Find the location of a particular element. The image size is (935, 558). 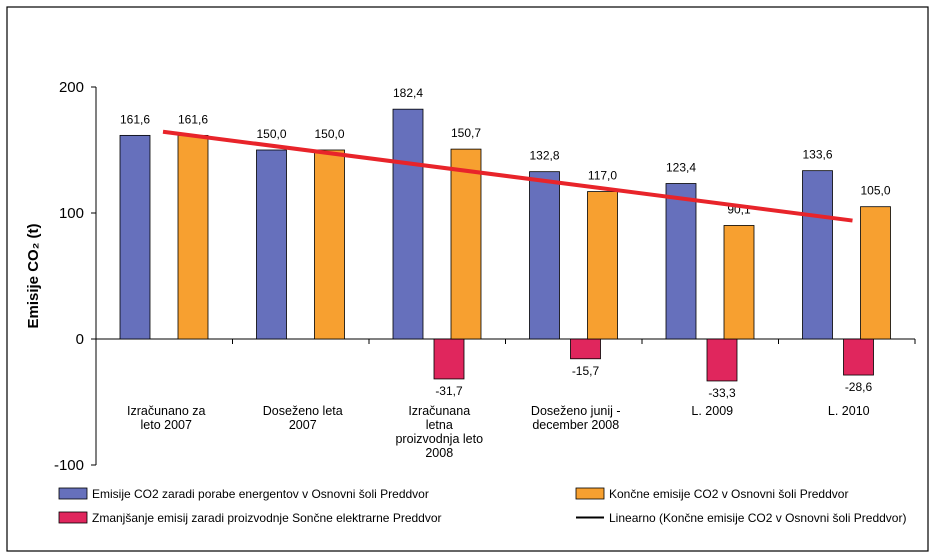

y-tick-label: 0 is located at coordinates (80, 339).